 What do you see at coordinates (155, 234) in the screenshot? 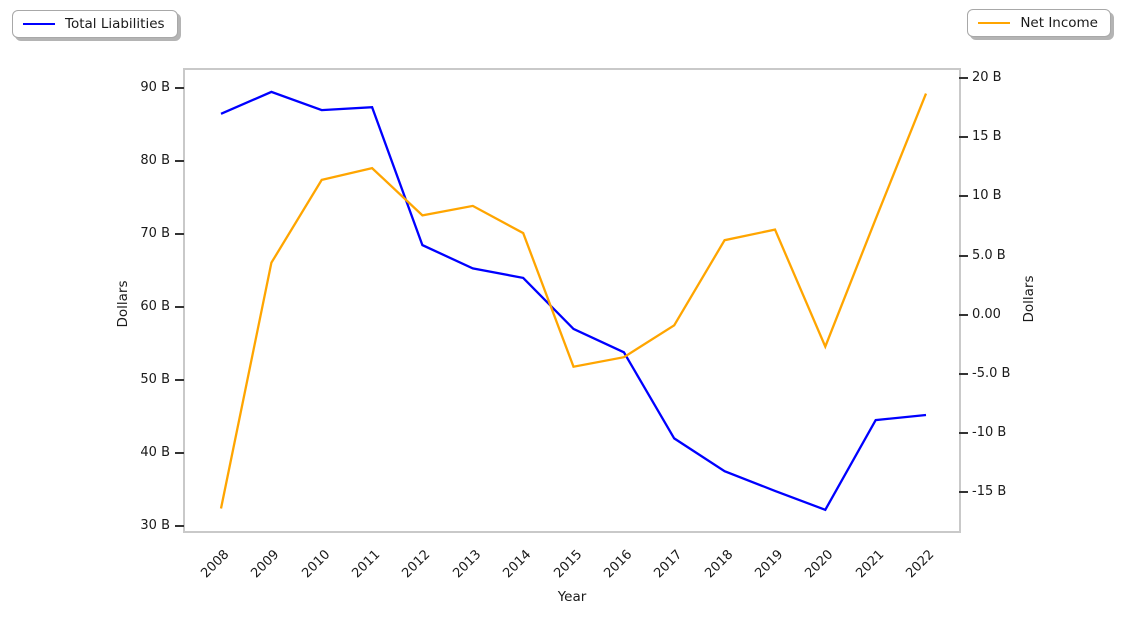
I see `left-axis-tick-label: 70 B` at bounding box center [155, 234].